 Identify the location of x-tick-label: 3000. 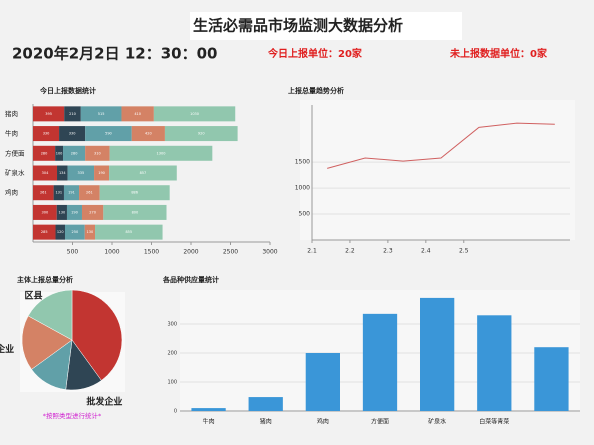
(269, 252).